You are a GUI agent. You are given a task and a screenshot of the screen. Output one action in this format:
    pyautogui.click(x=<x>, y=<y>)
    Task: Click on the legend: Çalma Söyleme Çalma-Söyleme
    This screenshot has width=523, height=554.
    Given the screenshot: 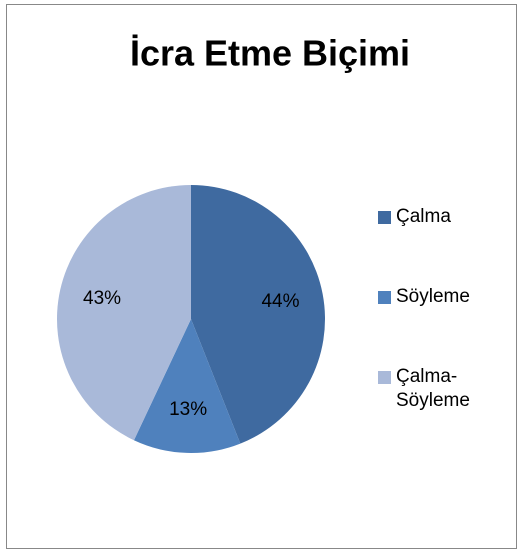 What is the action you would take?
    pyautogui.click(x=443, y=325)
    